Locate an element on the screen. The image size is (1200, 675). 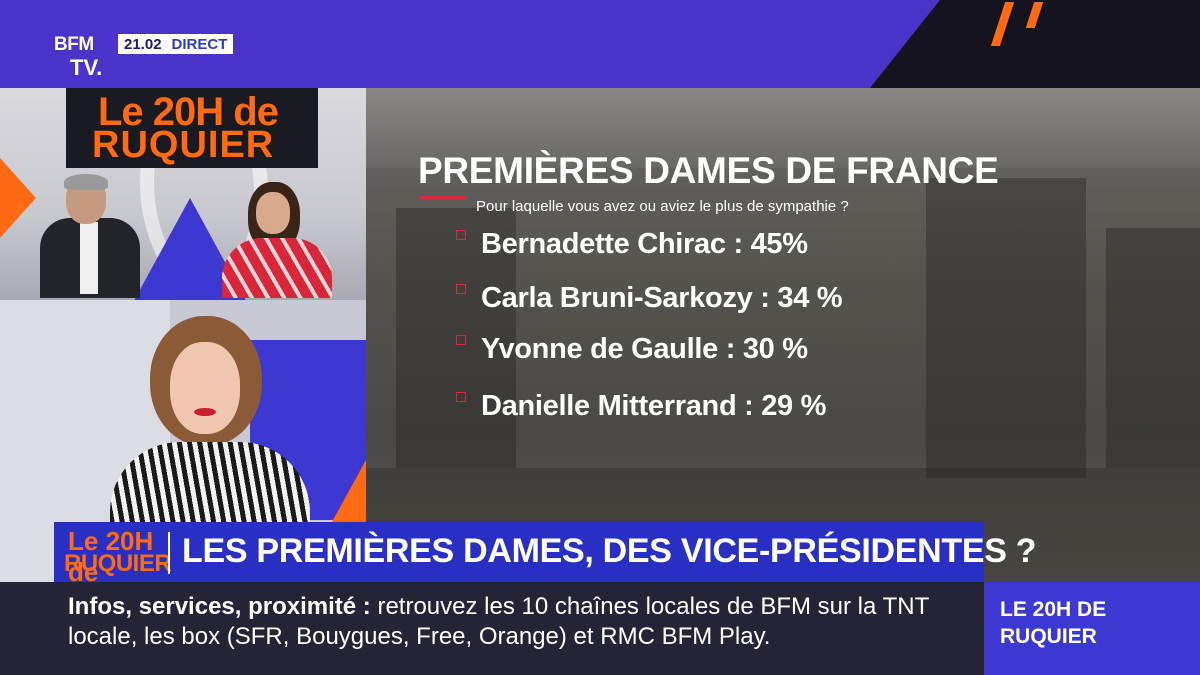
host-woman-figure is located at coordinates (277, 240).